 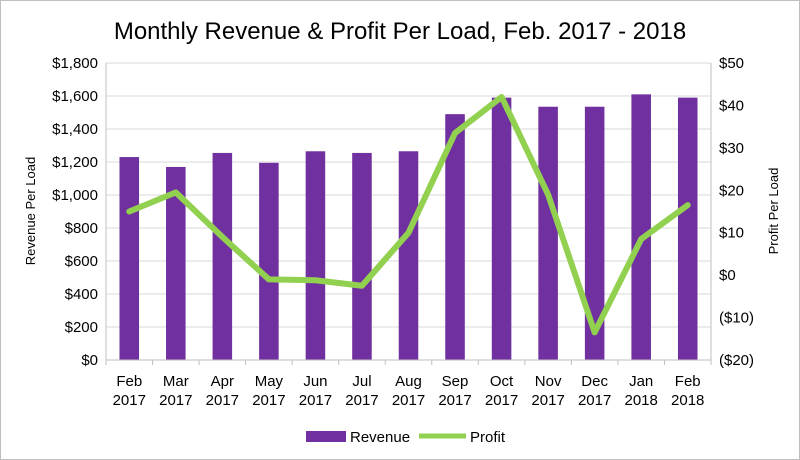 What do you see at coordinates (89, 360) in the screenshot?
I see `left-tick-label: $0` at bounding box center [89, 360].